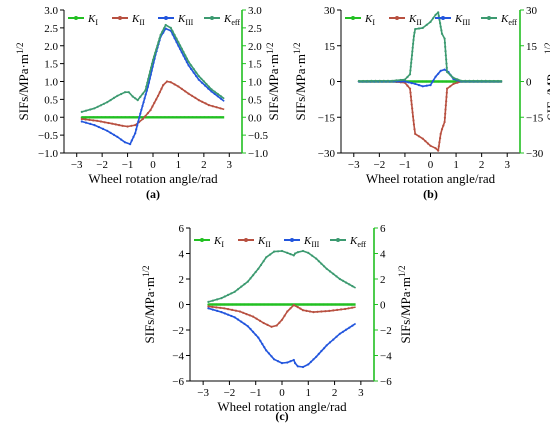 The height and width of the screenshot is (438, 550). Describe the element at coordinates (255, 47) in the screenshot. I see `y-tick-label-right: 2.0` at that location.